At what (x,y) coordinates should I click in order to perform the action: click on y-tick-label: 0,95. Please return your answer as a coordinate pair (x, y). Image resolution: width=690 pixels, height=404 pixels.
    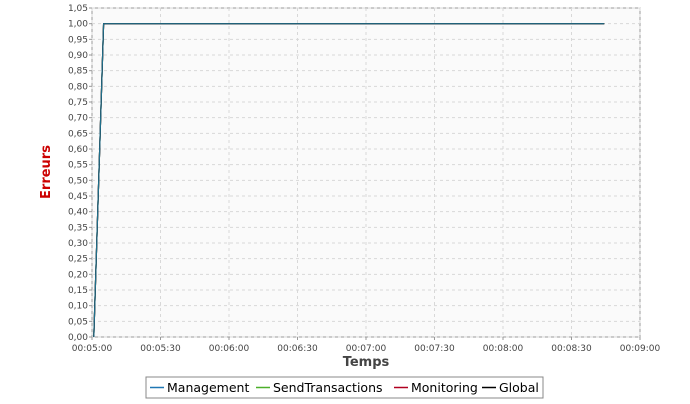
    Looking at the image, I should click on (78, 40).